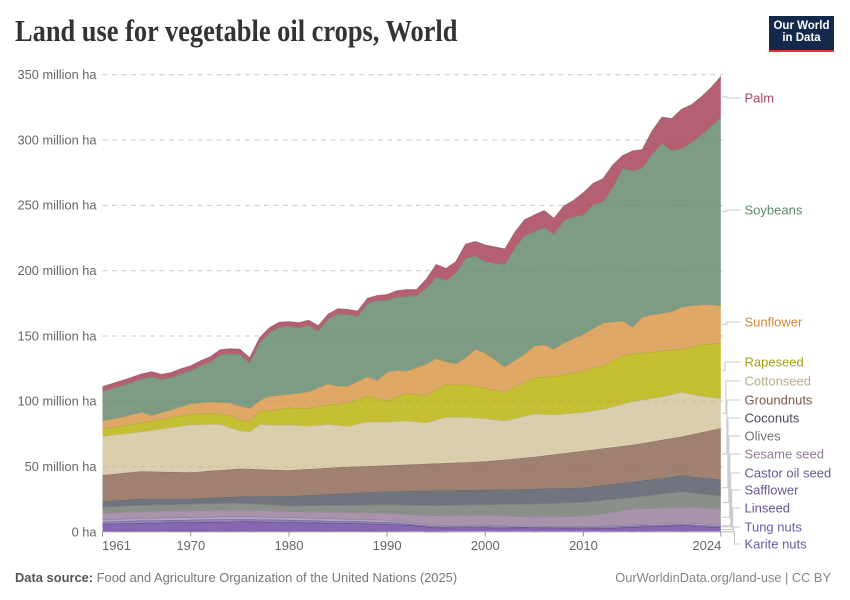 The width and height of the screenshot is (850, 600). Describe the element at coordinates (58, 401) in the screenshot. I see `svg-text: 100 million ha` at that location.